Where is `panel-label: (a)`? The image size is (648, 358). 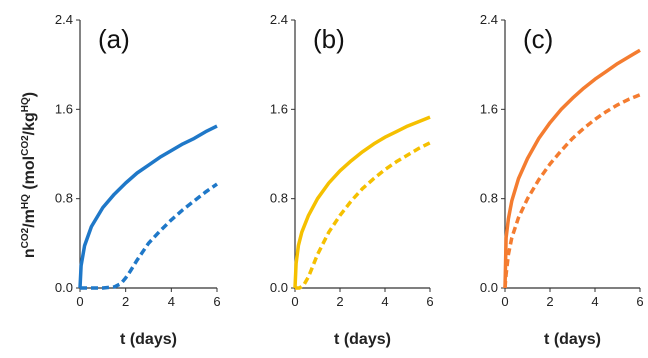 panel-label: (a) is located at coordinates (114, 39).